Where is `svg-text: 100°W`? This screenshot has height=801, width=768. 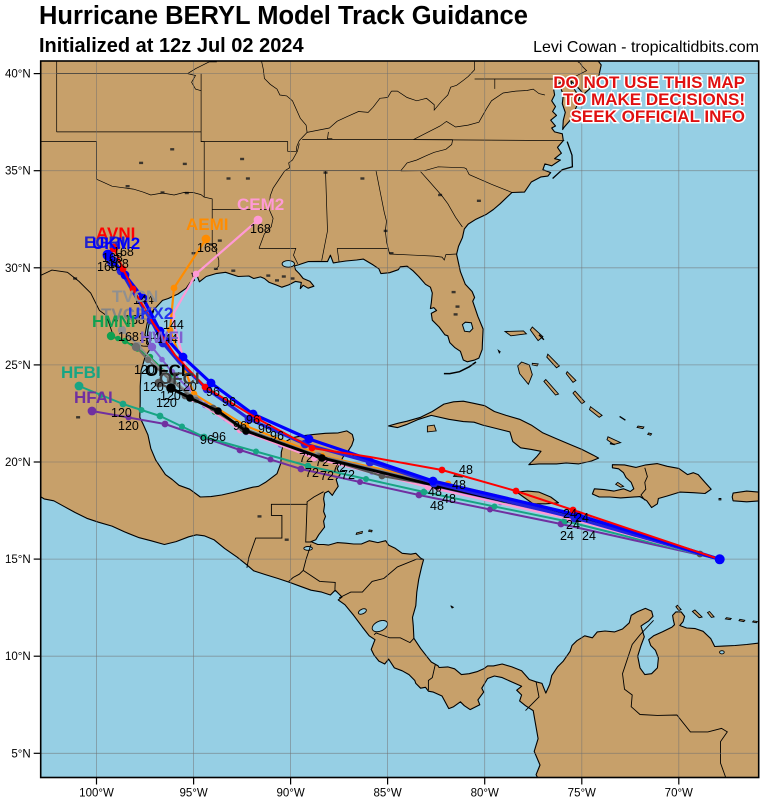
svg-text: 100°W is located at coordinates (96, 794).